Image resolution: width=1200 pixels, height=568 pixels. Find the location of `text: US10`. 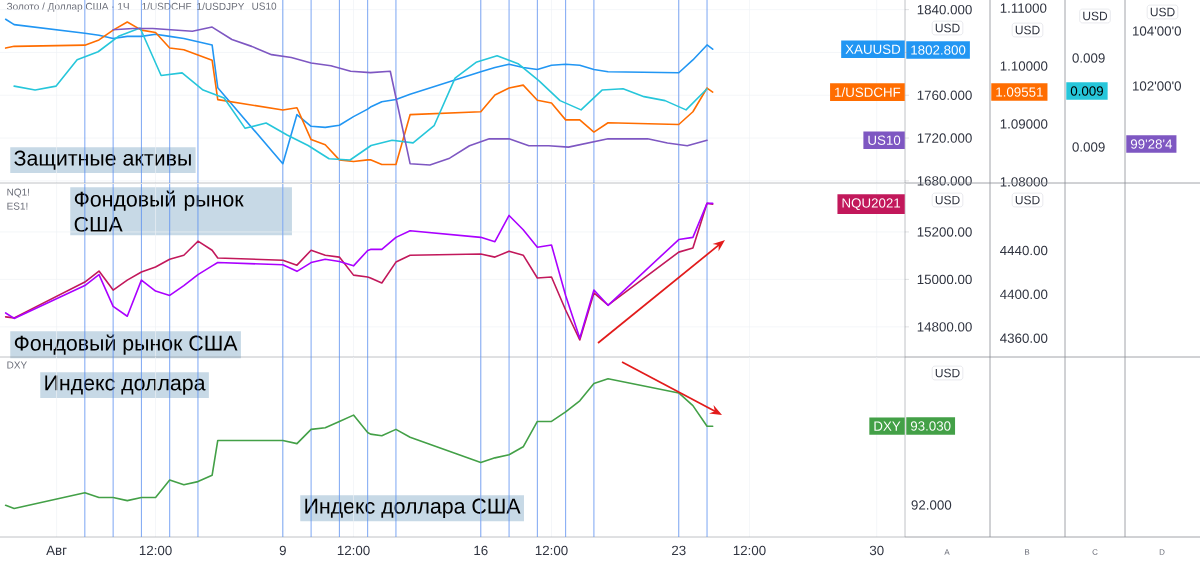

text: US10 is located at coordinates (884, 140).